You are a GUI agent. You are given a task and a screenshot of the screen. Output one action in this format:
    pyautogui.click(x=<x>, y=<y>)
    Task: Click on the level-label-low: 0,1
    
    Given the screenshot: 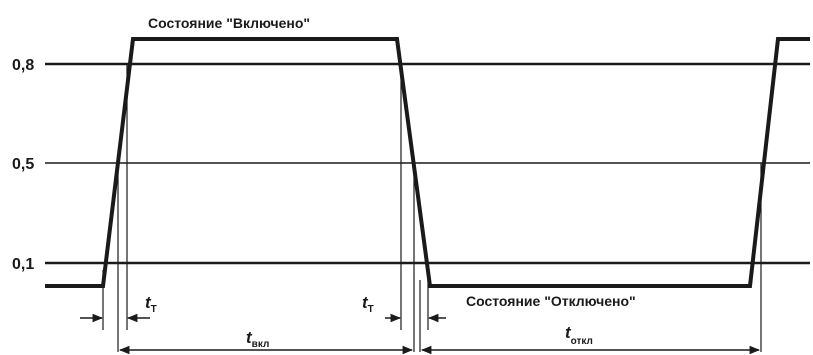 What is the action you would take?
    pyautogui.click(x=23, y=264)
    